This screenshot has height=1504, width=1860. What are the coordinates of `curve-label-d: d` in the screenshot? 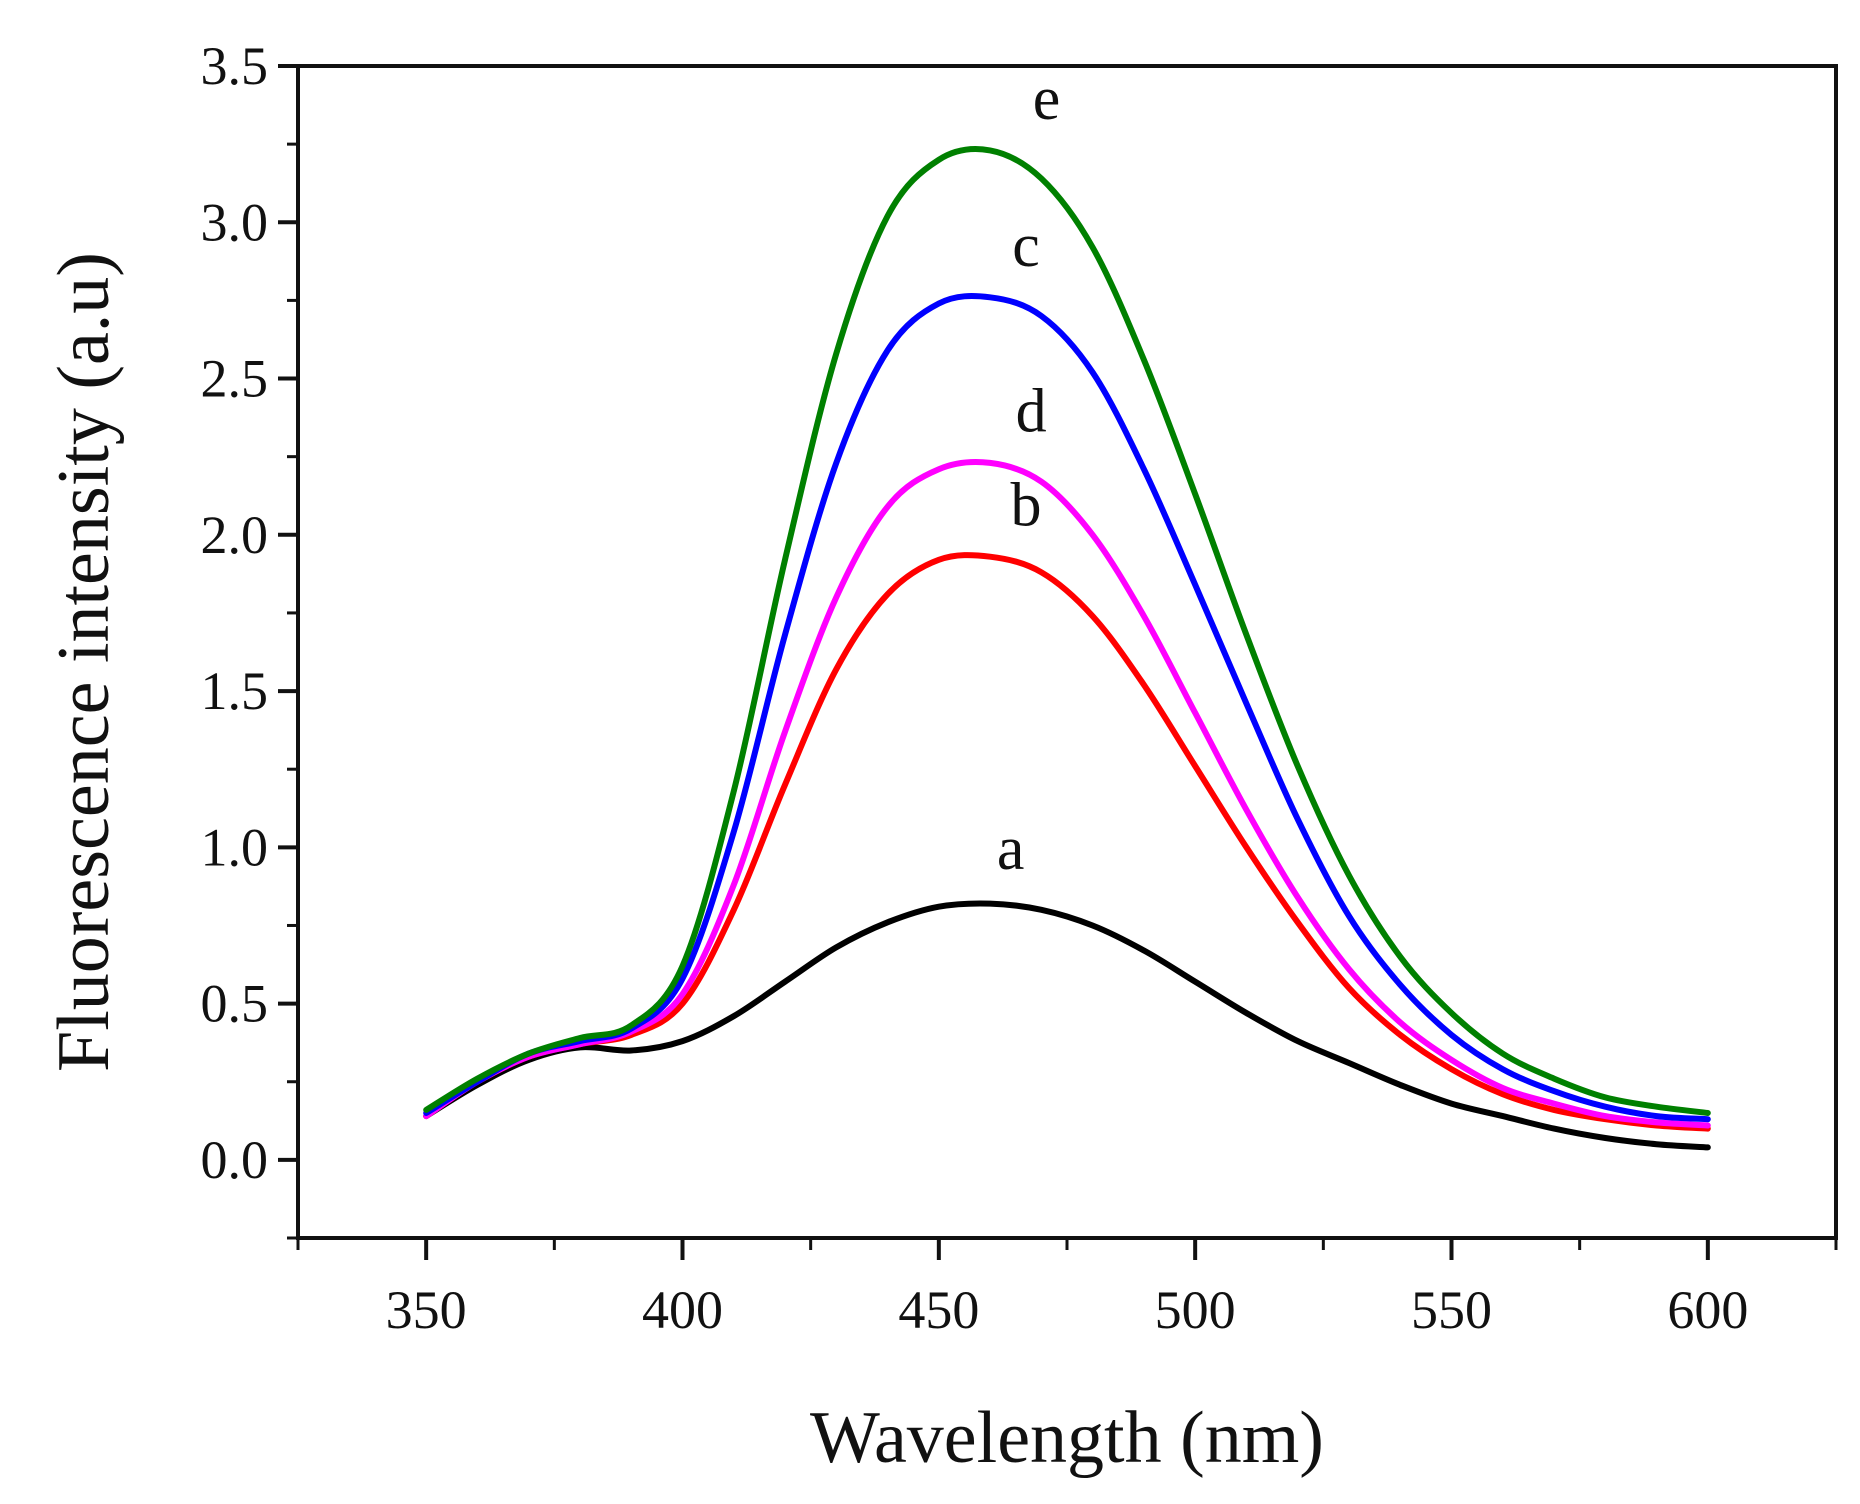 It's located at (1031, 412).